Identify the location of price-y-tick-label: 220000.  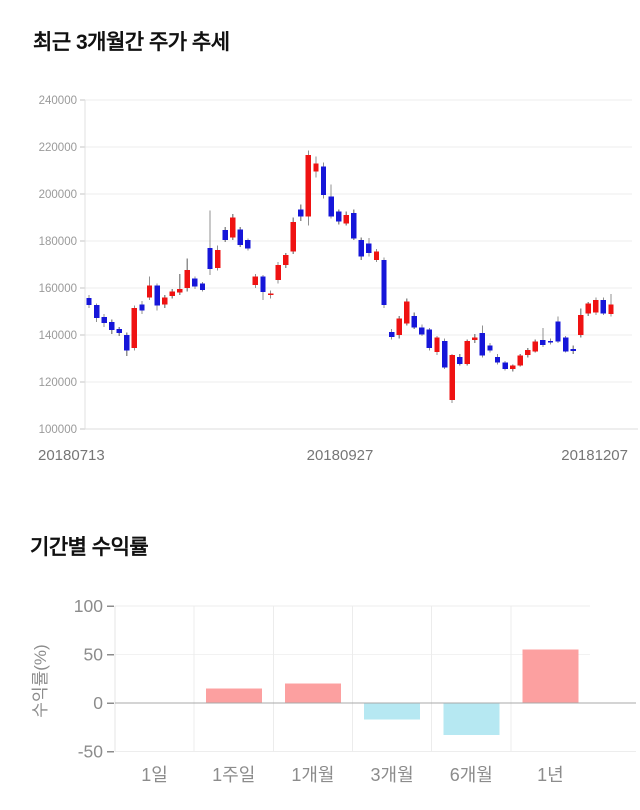
(58, 148).